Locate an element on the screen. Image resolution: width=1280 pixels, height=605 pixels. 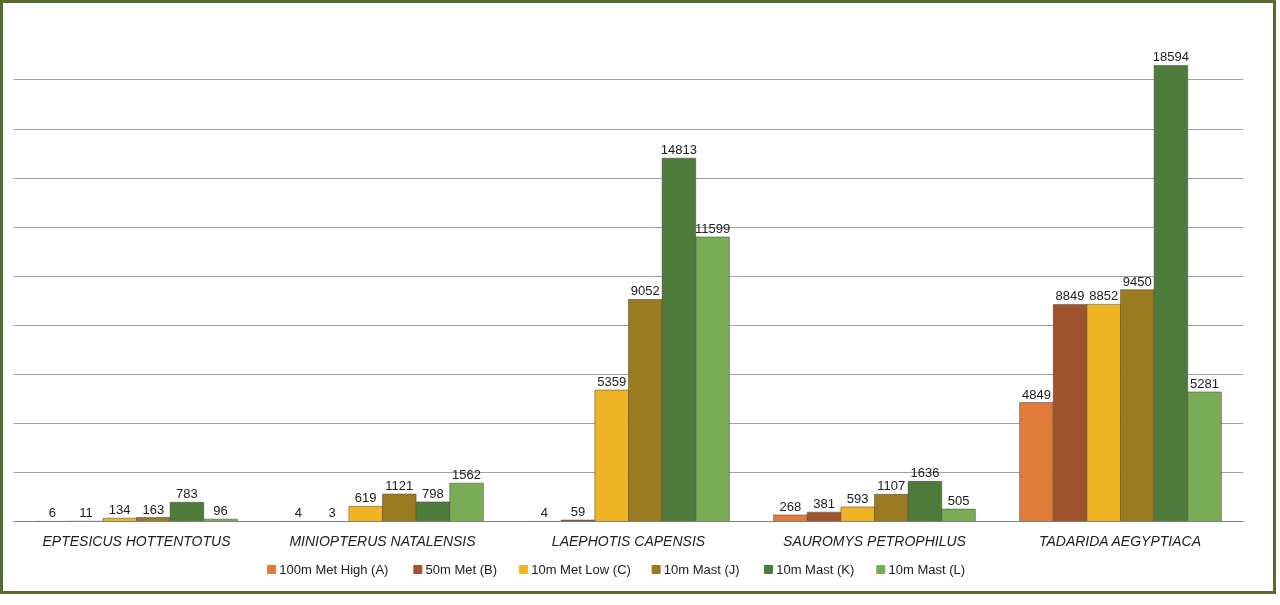
data-label: 8849 is located at coordinates (1070, 296).